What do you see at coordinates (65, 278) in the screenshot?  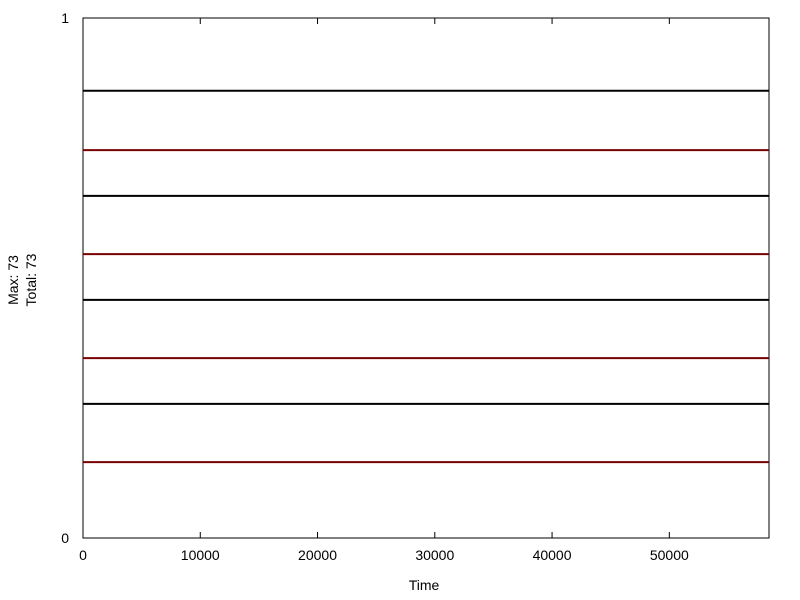 I see `y-axis-ticks: 01` at bounding box center [65, 278].